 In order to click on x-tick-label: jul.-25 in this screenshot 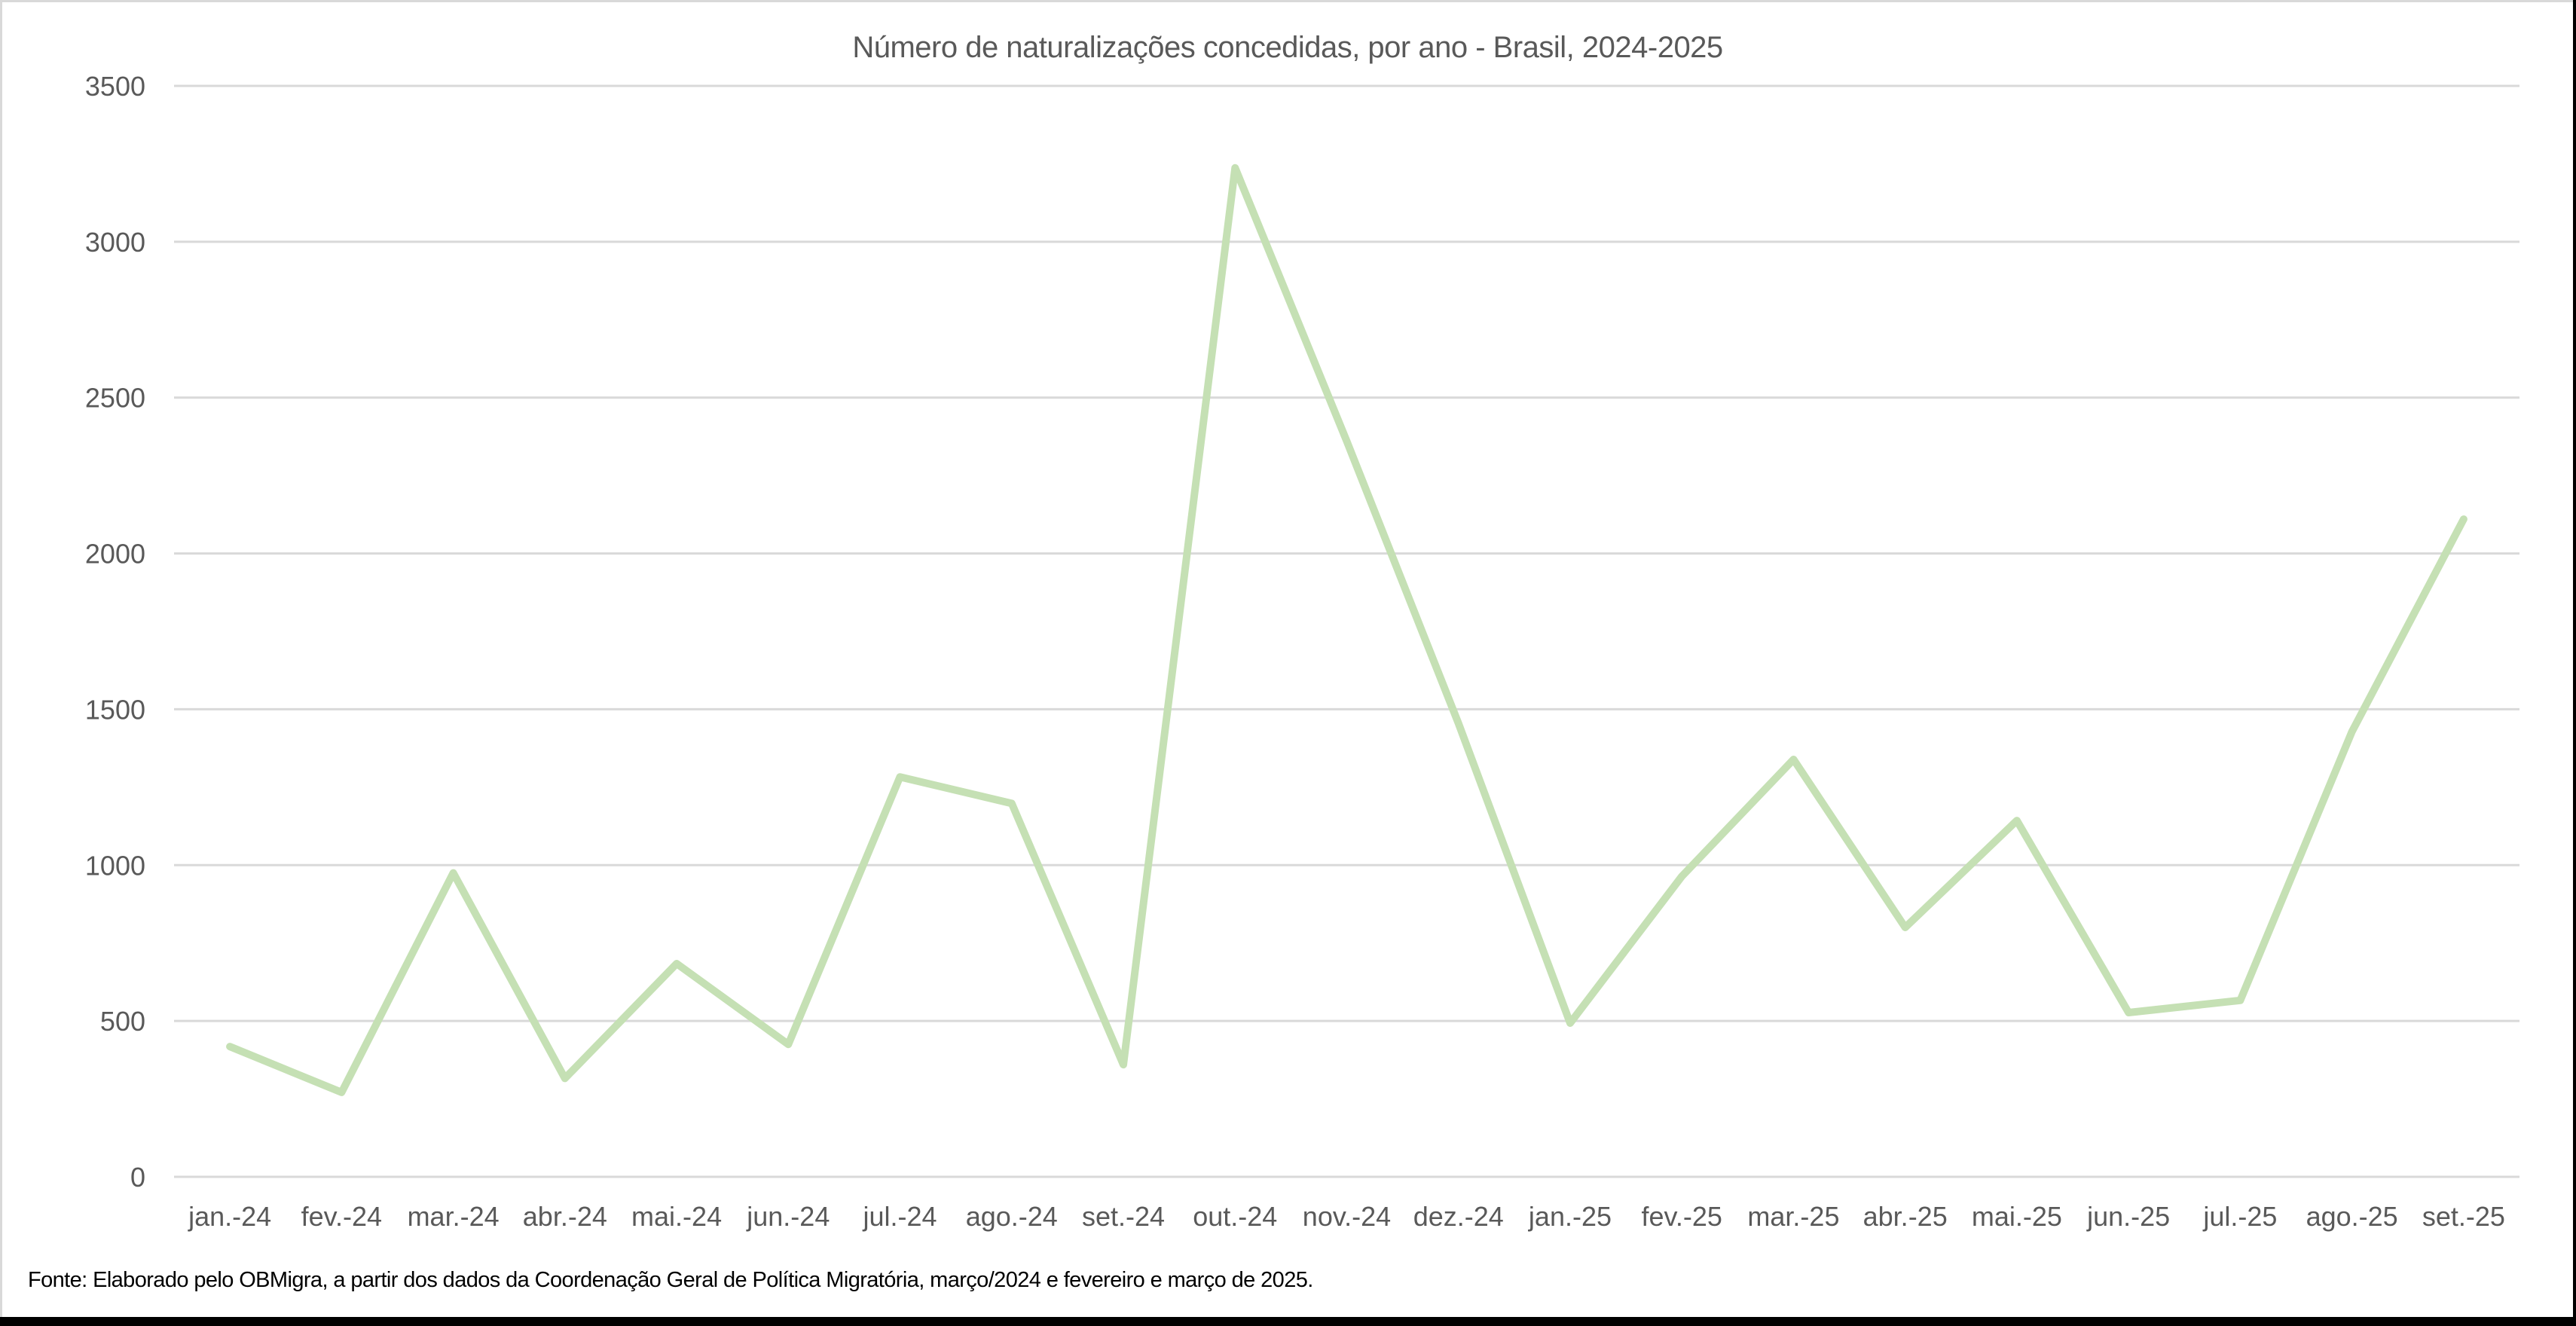, I will do `click(2239, 1216)`.